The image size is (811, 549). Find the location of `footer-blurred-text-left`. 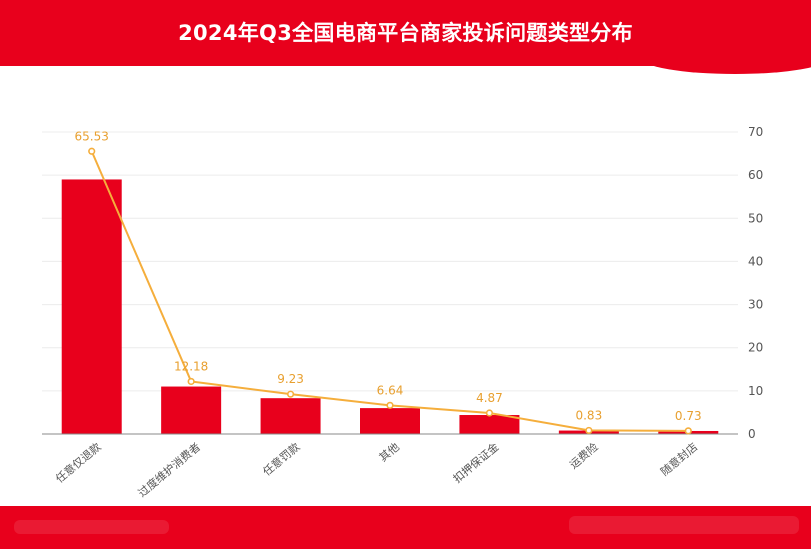

footer-blurred-text-left is located at coordinates (91, 527).